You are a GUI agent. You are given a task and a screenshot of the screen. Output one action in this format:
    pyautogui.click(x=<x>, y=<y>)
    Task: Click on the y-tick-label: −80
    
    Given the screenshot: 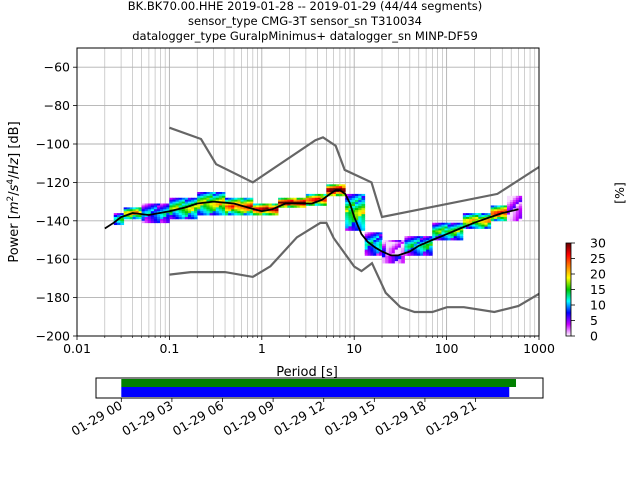 What is the action you would take?
    pyautogui.click(x=57, y=105)
    